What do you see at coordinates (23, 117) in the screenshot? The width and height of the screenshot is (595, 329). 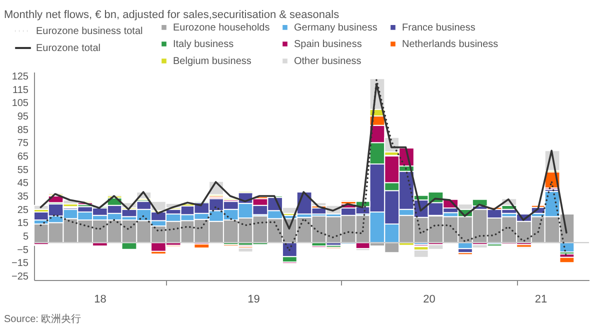 I see `y-tick-label: 95` at bounding box center [23, 117].